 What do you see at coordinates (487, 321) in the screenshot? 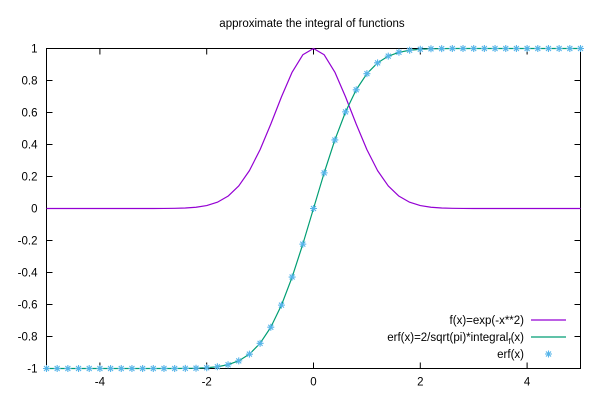
I see `legend-label-0: f(x)=exp(-x**2)` at bounding box center [487, 321].